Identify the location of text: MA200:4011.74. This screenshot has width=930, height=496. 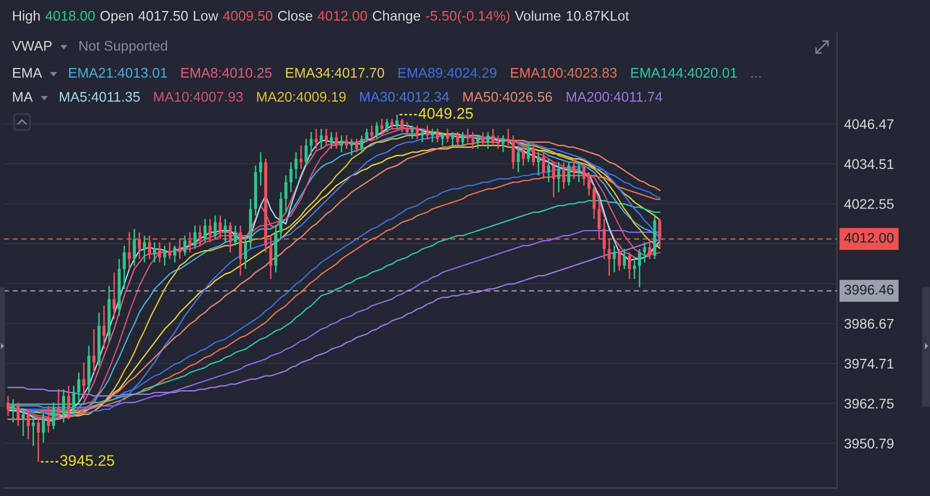
(614, 97).